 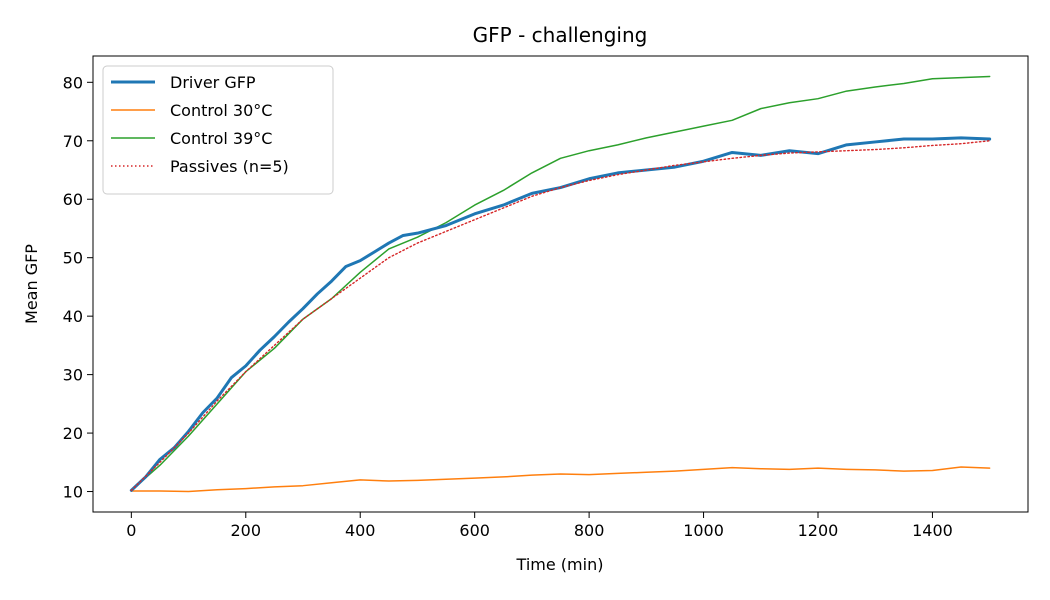 What do you see at coordinates (360, 530) in the screenshot?
I see `x-tick-label: 400` at bounding box center [360, 530].